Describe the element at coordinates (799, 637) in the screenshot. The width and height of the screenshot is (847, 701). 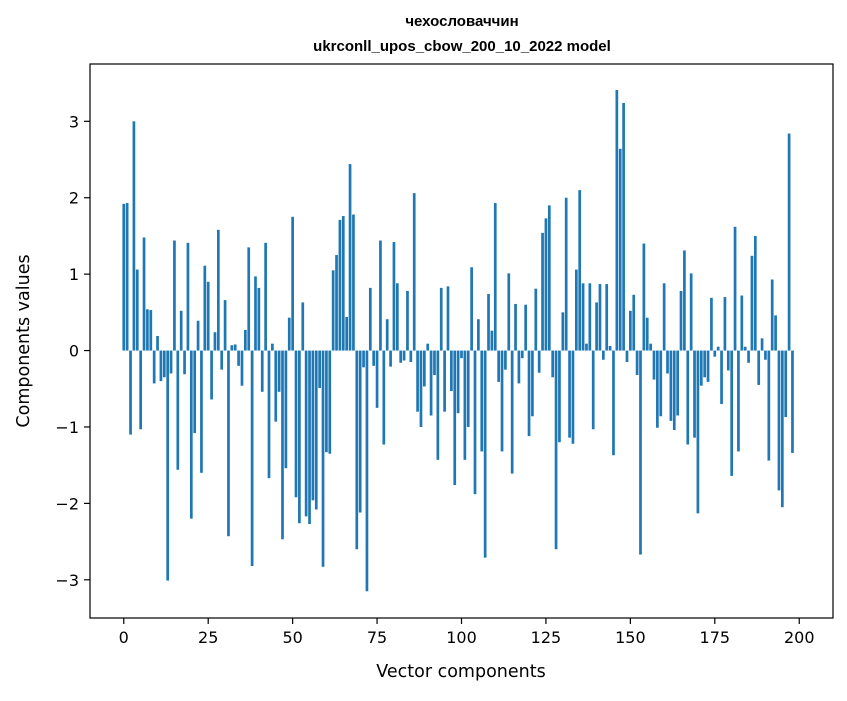
I see `x-tick-label-8: 200` at that location.